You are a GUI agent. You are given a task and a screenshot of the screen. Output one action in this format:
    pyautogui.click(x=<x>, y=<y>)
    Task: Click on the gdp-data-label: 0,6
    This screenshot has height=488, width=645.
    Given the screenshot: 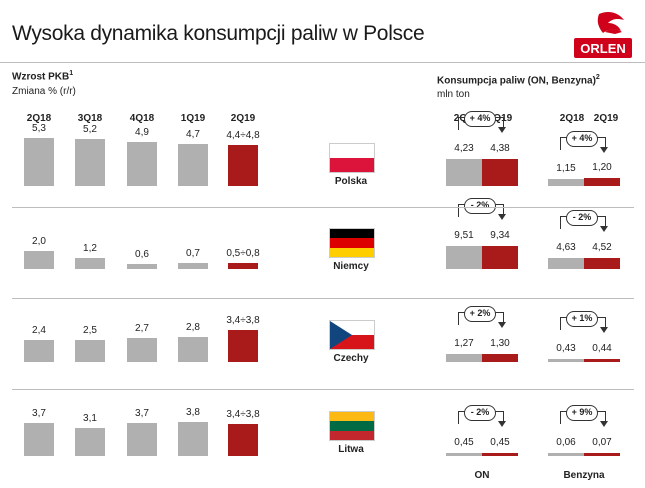 What is the action you would take?
    pyautogui.click(x=142, y=254)
    